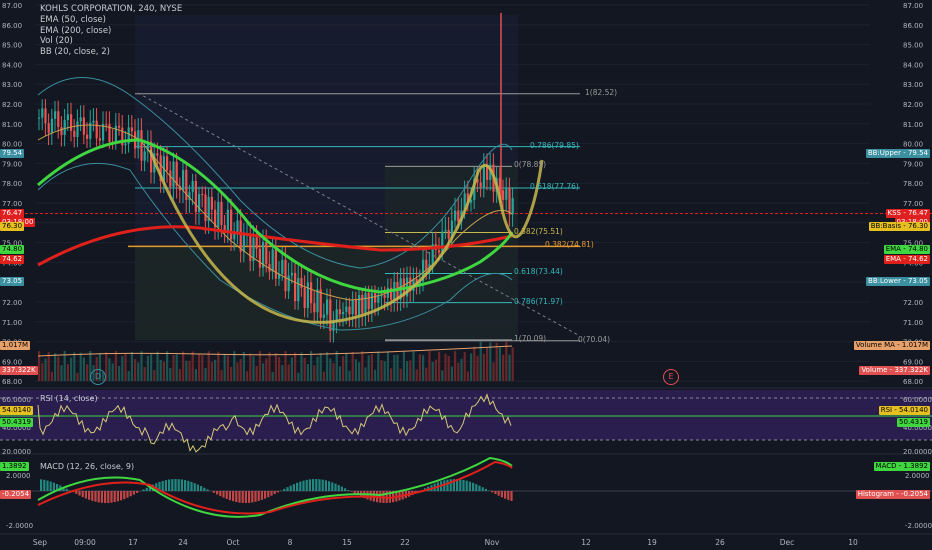 The image size is (932, 550). Describe the element at coordinates (913, 125) in the screenshot. I see `price-tick: 81.00` at that location.